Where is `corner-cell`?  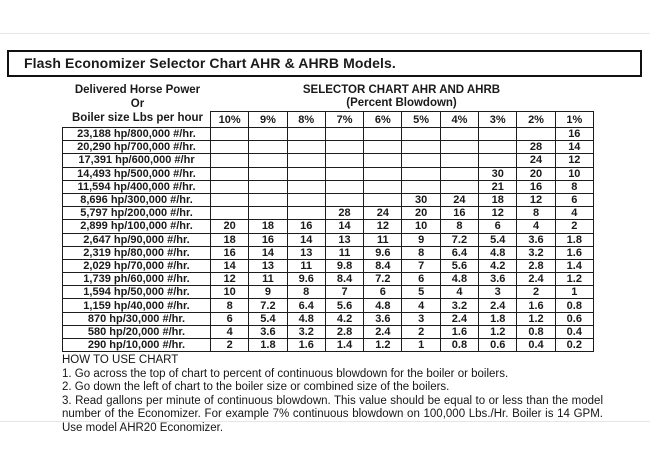
corner-cell is located at coordinates (137, 120).